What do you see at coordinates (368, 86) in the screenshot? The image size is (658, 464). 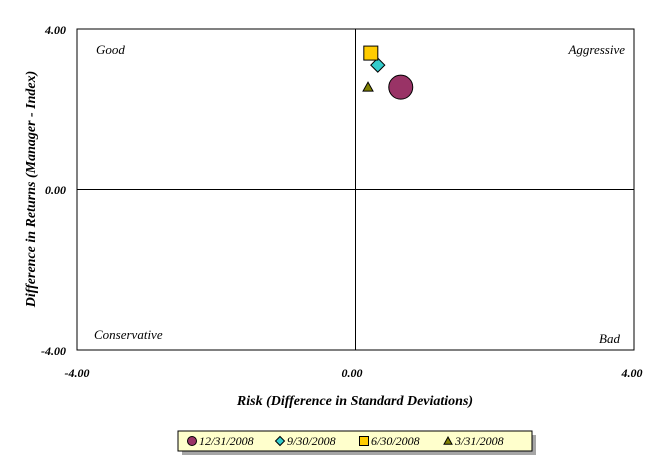 I see `data-point-triangle` at bounding box center [368, 86].